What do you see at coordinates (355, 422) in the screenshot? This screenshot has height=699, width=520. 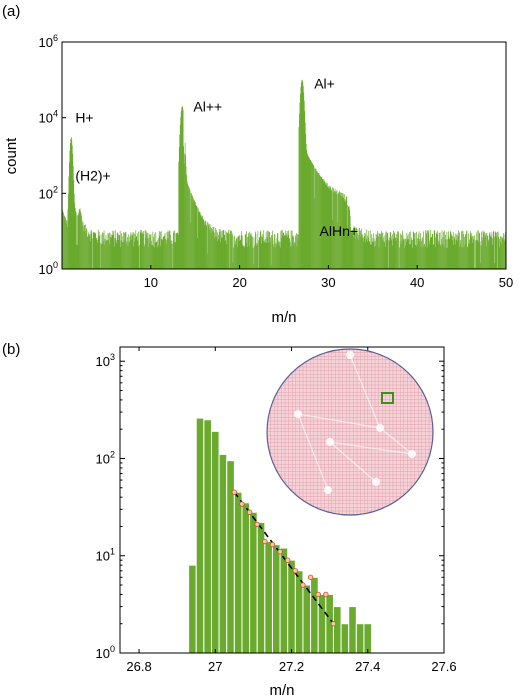 I see `wafer-pole-spots` at bounding box center [355, 422].